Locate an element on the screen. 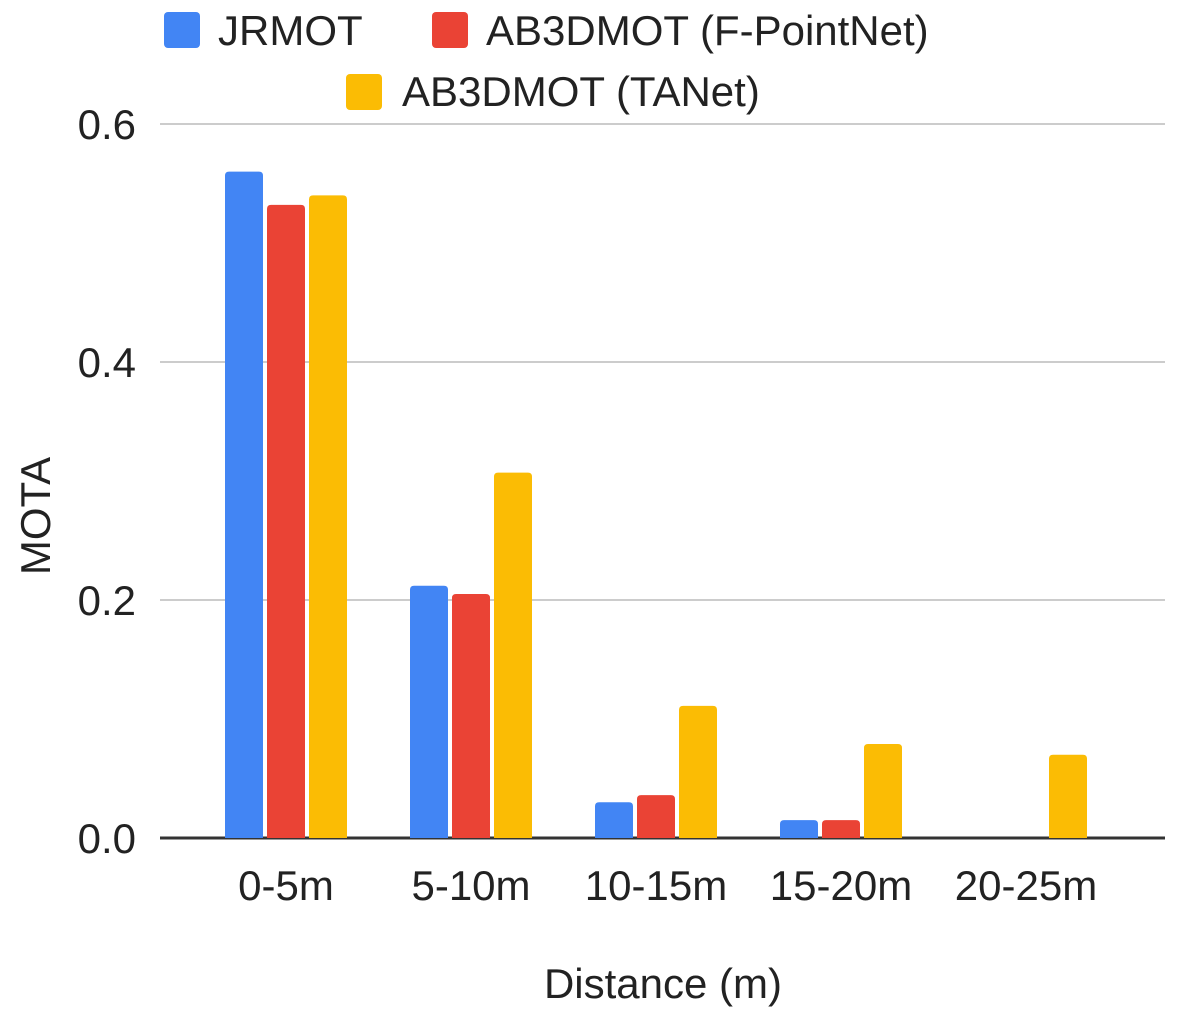  bar-15-20m-jrmot is located at coordinates (799, 829).